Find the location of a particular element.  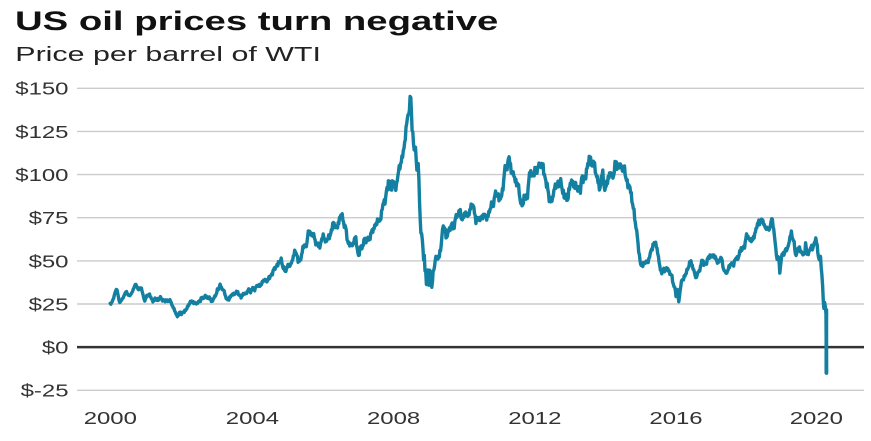

svg-text: 2016 is located at coordinates (675, 419).